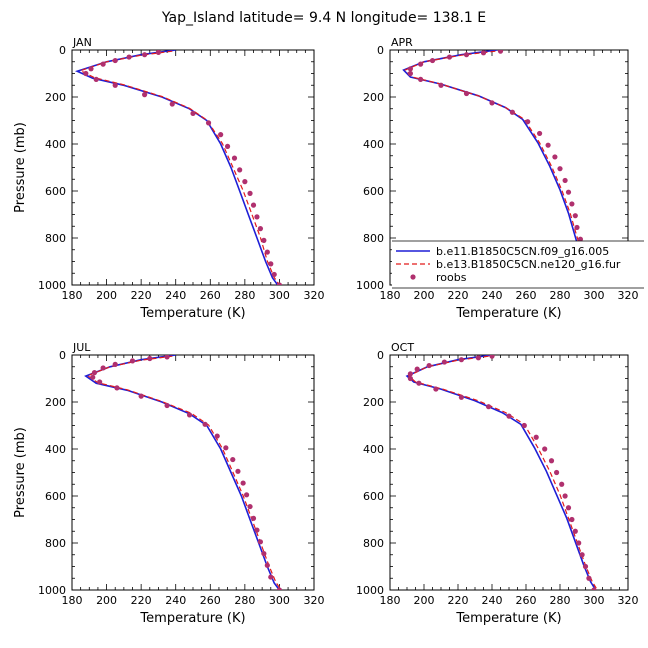 This screenshot has width=648, height=648. I want to click on panel-label: JAN, so click(82, 42).